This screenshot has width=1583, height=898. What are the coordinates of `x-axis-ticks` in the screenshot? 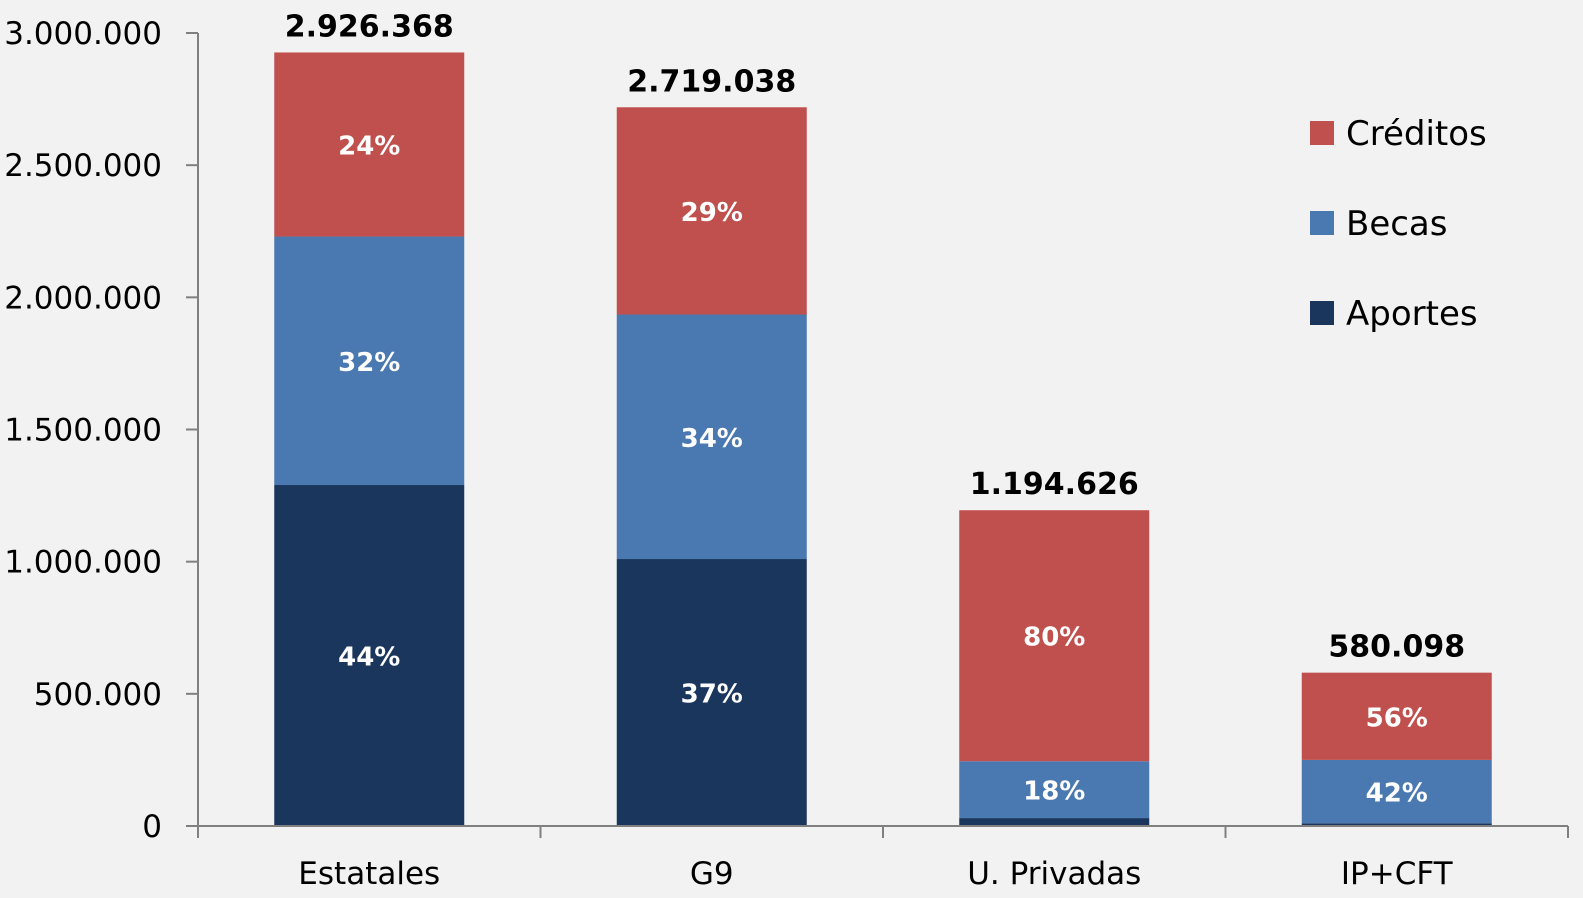 It's located at (883, 832).